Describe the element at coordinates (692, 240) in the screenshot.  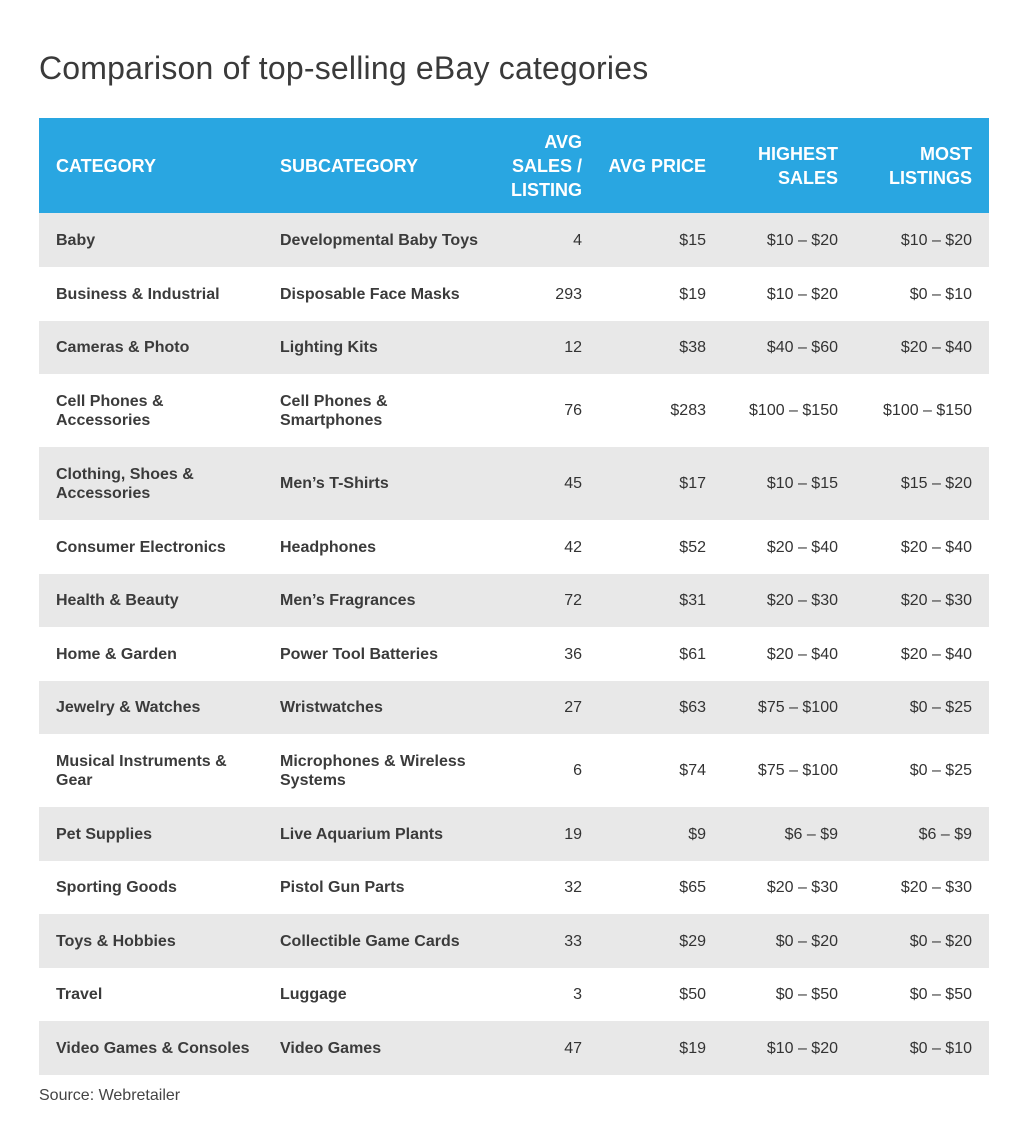
I see `avg-price-cell: $15` at that location.